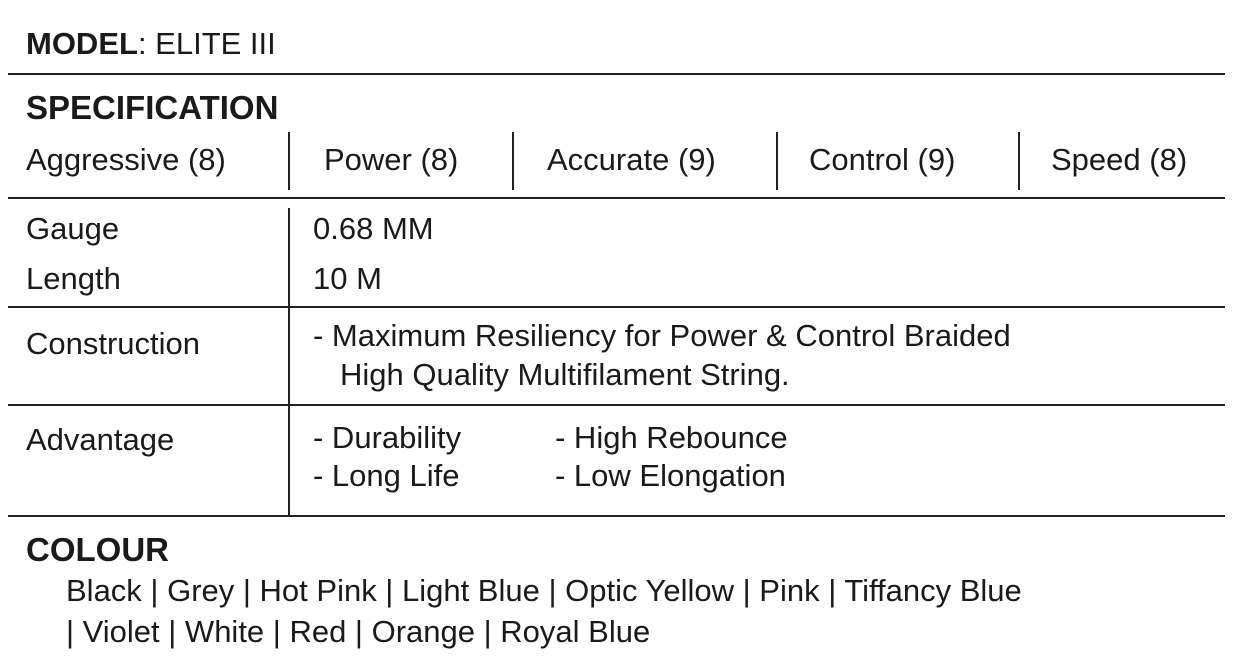 This screenshot has width=1243, height=665. What do you see at coordinates (882, 159) in the screenshot?
I see `rating-control: Control (9)` at bounding box center [882, 159].